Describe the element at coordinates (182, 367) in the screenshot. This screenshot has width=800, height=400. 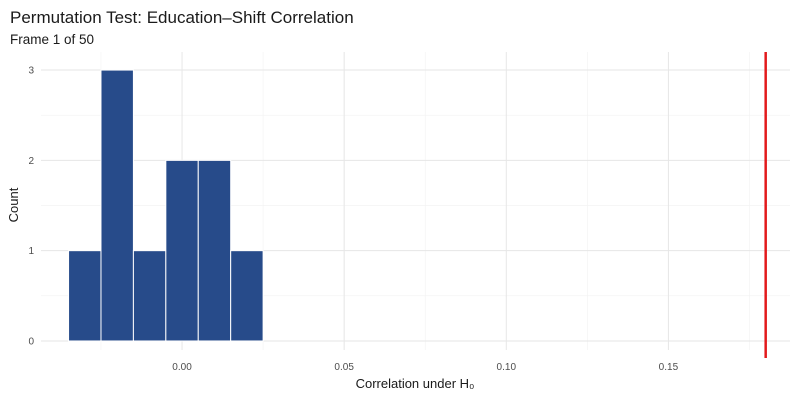
I see `x-tick-label: 0.00` at that location.